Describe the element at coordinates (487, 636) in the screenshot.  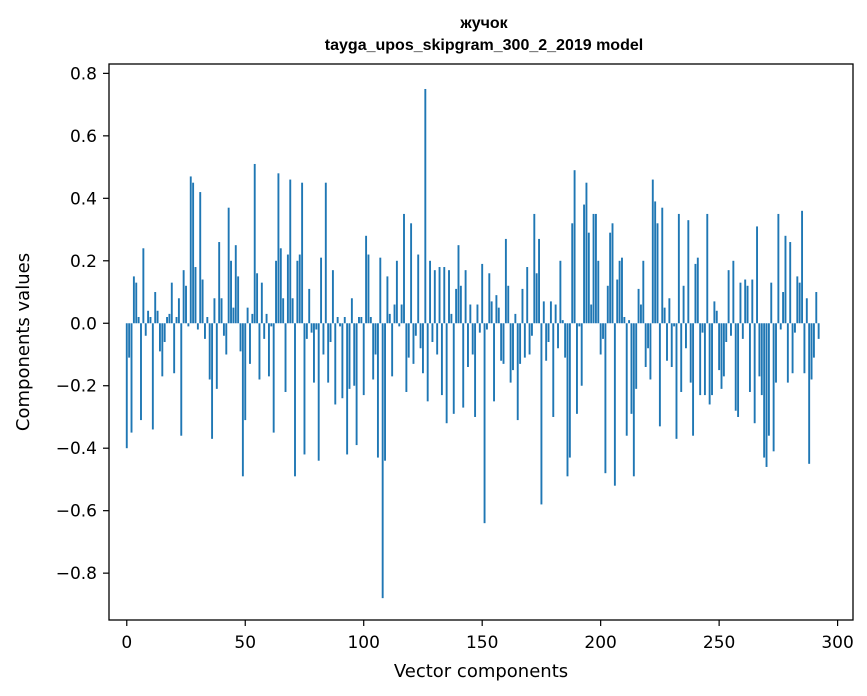
I see `x-axis-ticks: 0 50 100 150 200 250 300` at that location.